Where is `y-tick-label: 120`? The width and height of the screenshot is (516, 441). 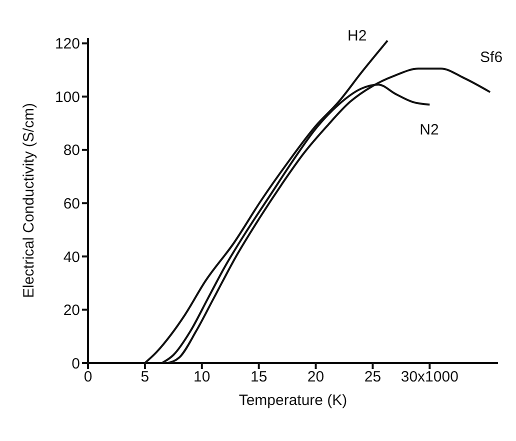
y-tick-label: 120 is located at coordinates (67, 44).